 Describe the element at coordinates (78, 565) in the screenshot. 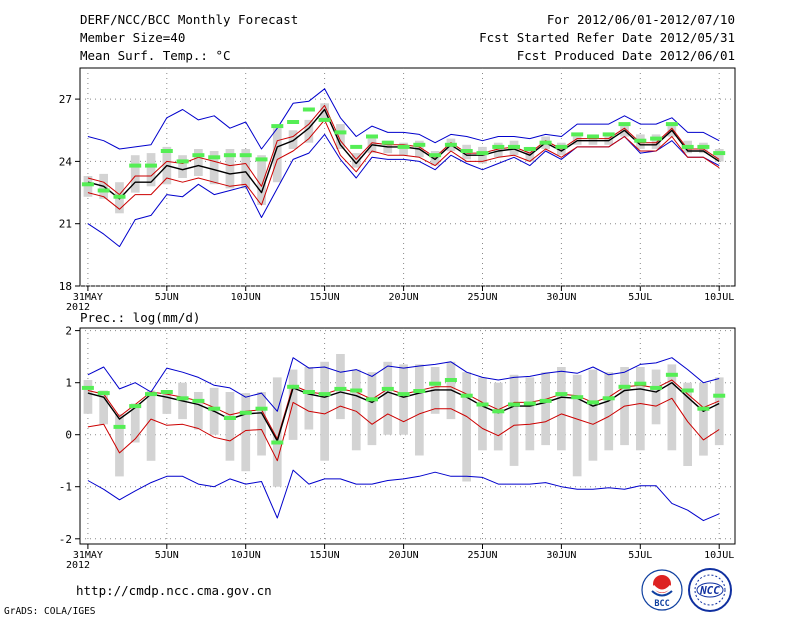

I see `precip-x-year-label: 2012` at that location.